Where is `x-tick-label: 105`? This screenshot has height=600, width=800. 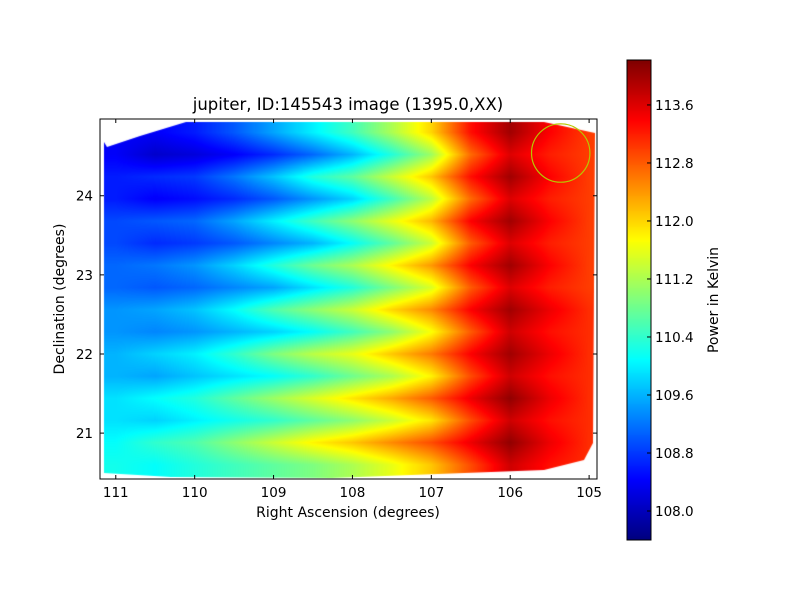
x-tick-label: 105 is located at coordinates (589, 493).